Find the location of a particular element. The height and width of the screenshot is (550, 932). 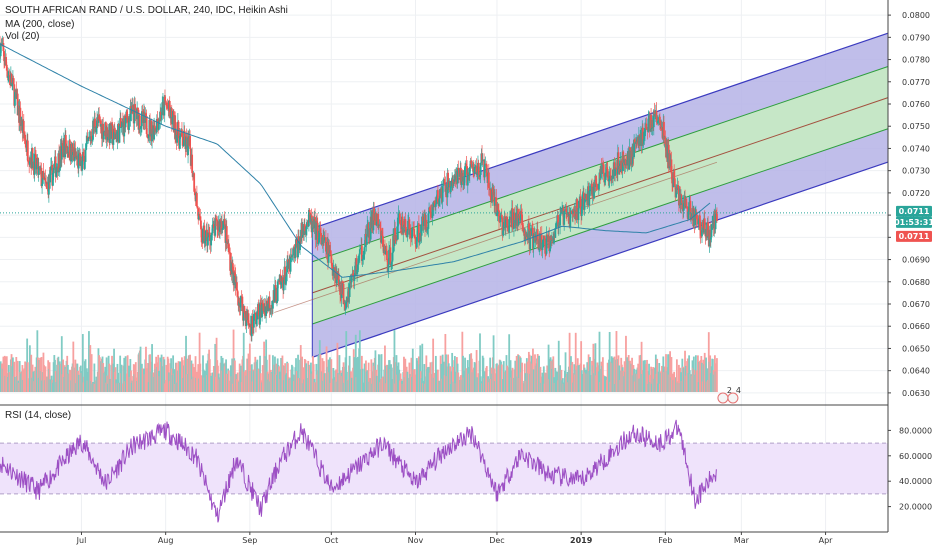

ma-legend: MA (200, close) is located at coordinates (40, 24).